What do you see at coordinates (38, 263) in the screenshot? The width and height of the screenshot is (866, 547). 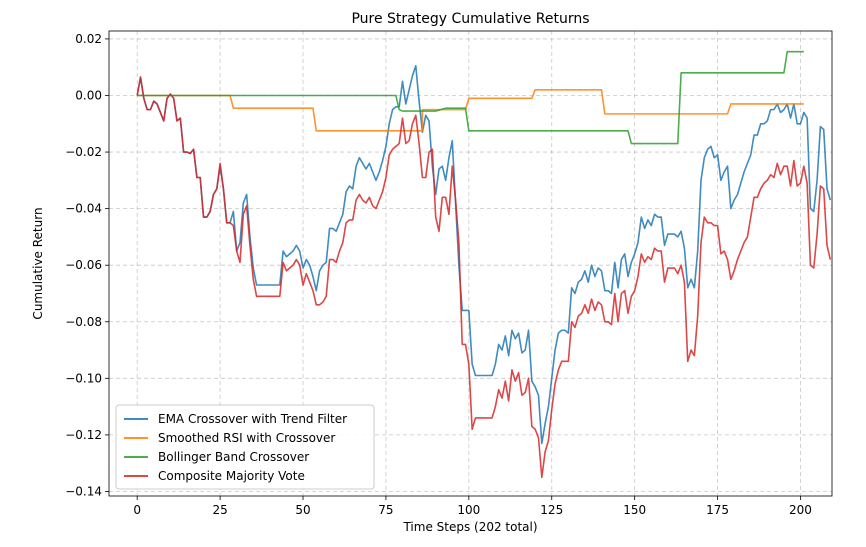 I see `y-axis-title: Cumulative Return` at bounding box center [38, 263].